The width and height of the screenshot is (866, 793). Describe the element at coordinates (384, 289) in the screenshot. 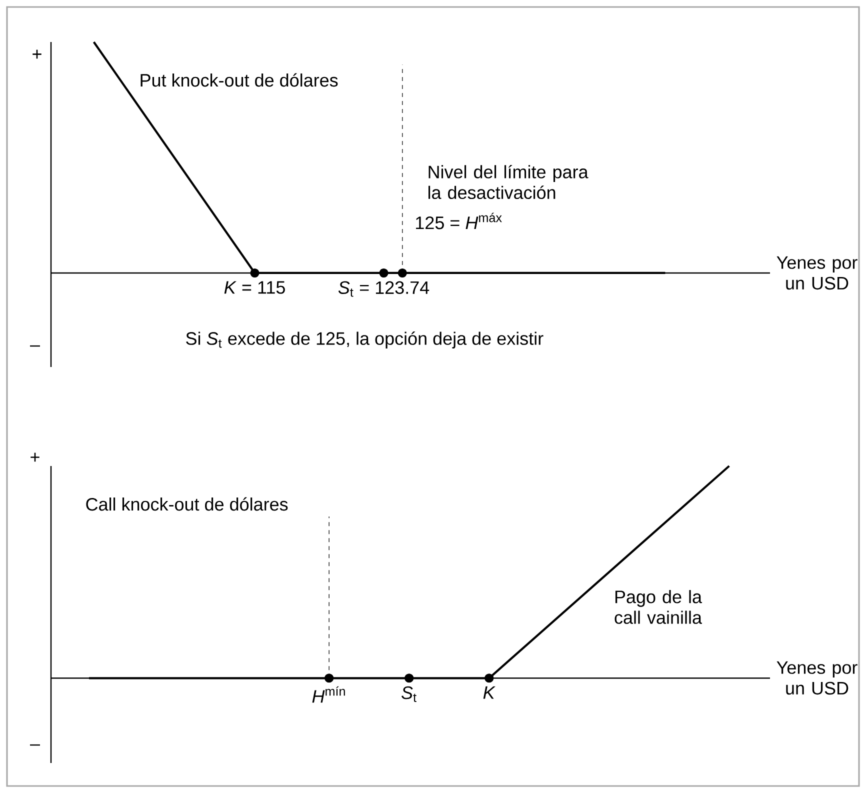

I see `x-tick-label: S$_{t}$ = 123.74` at that location.